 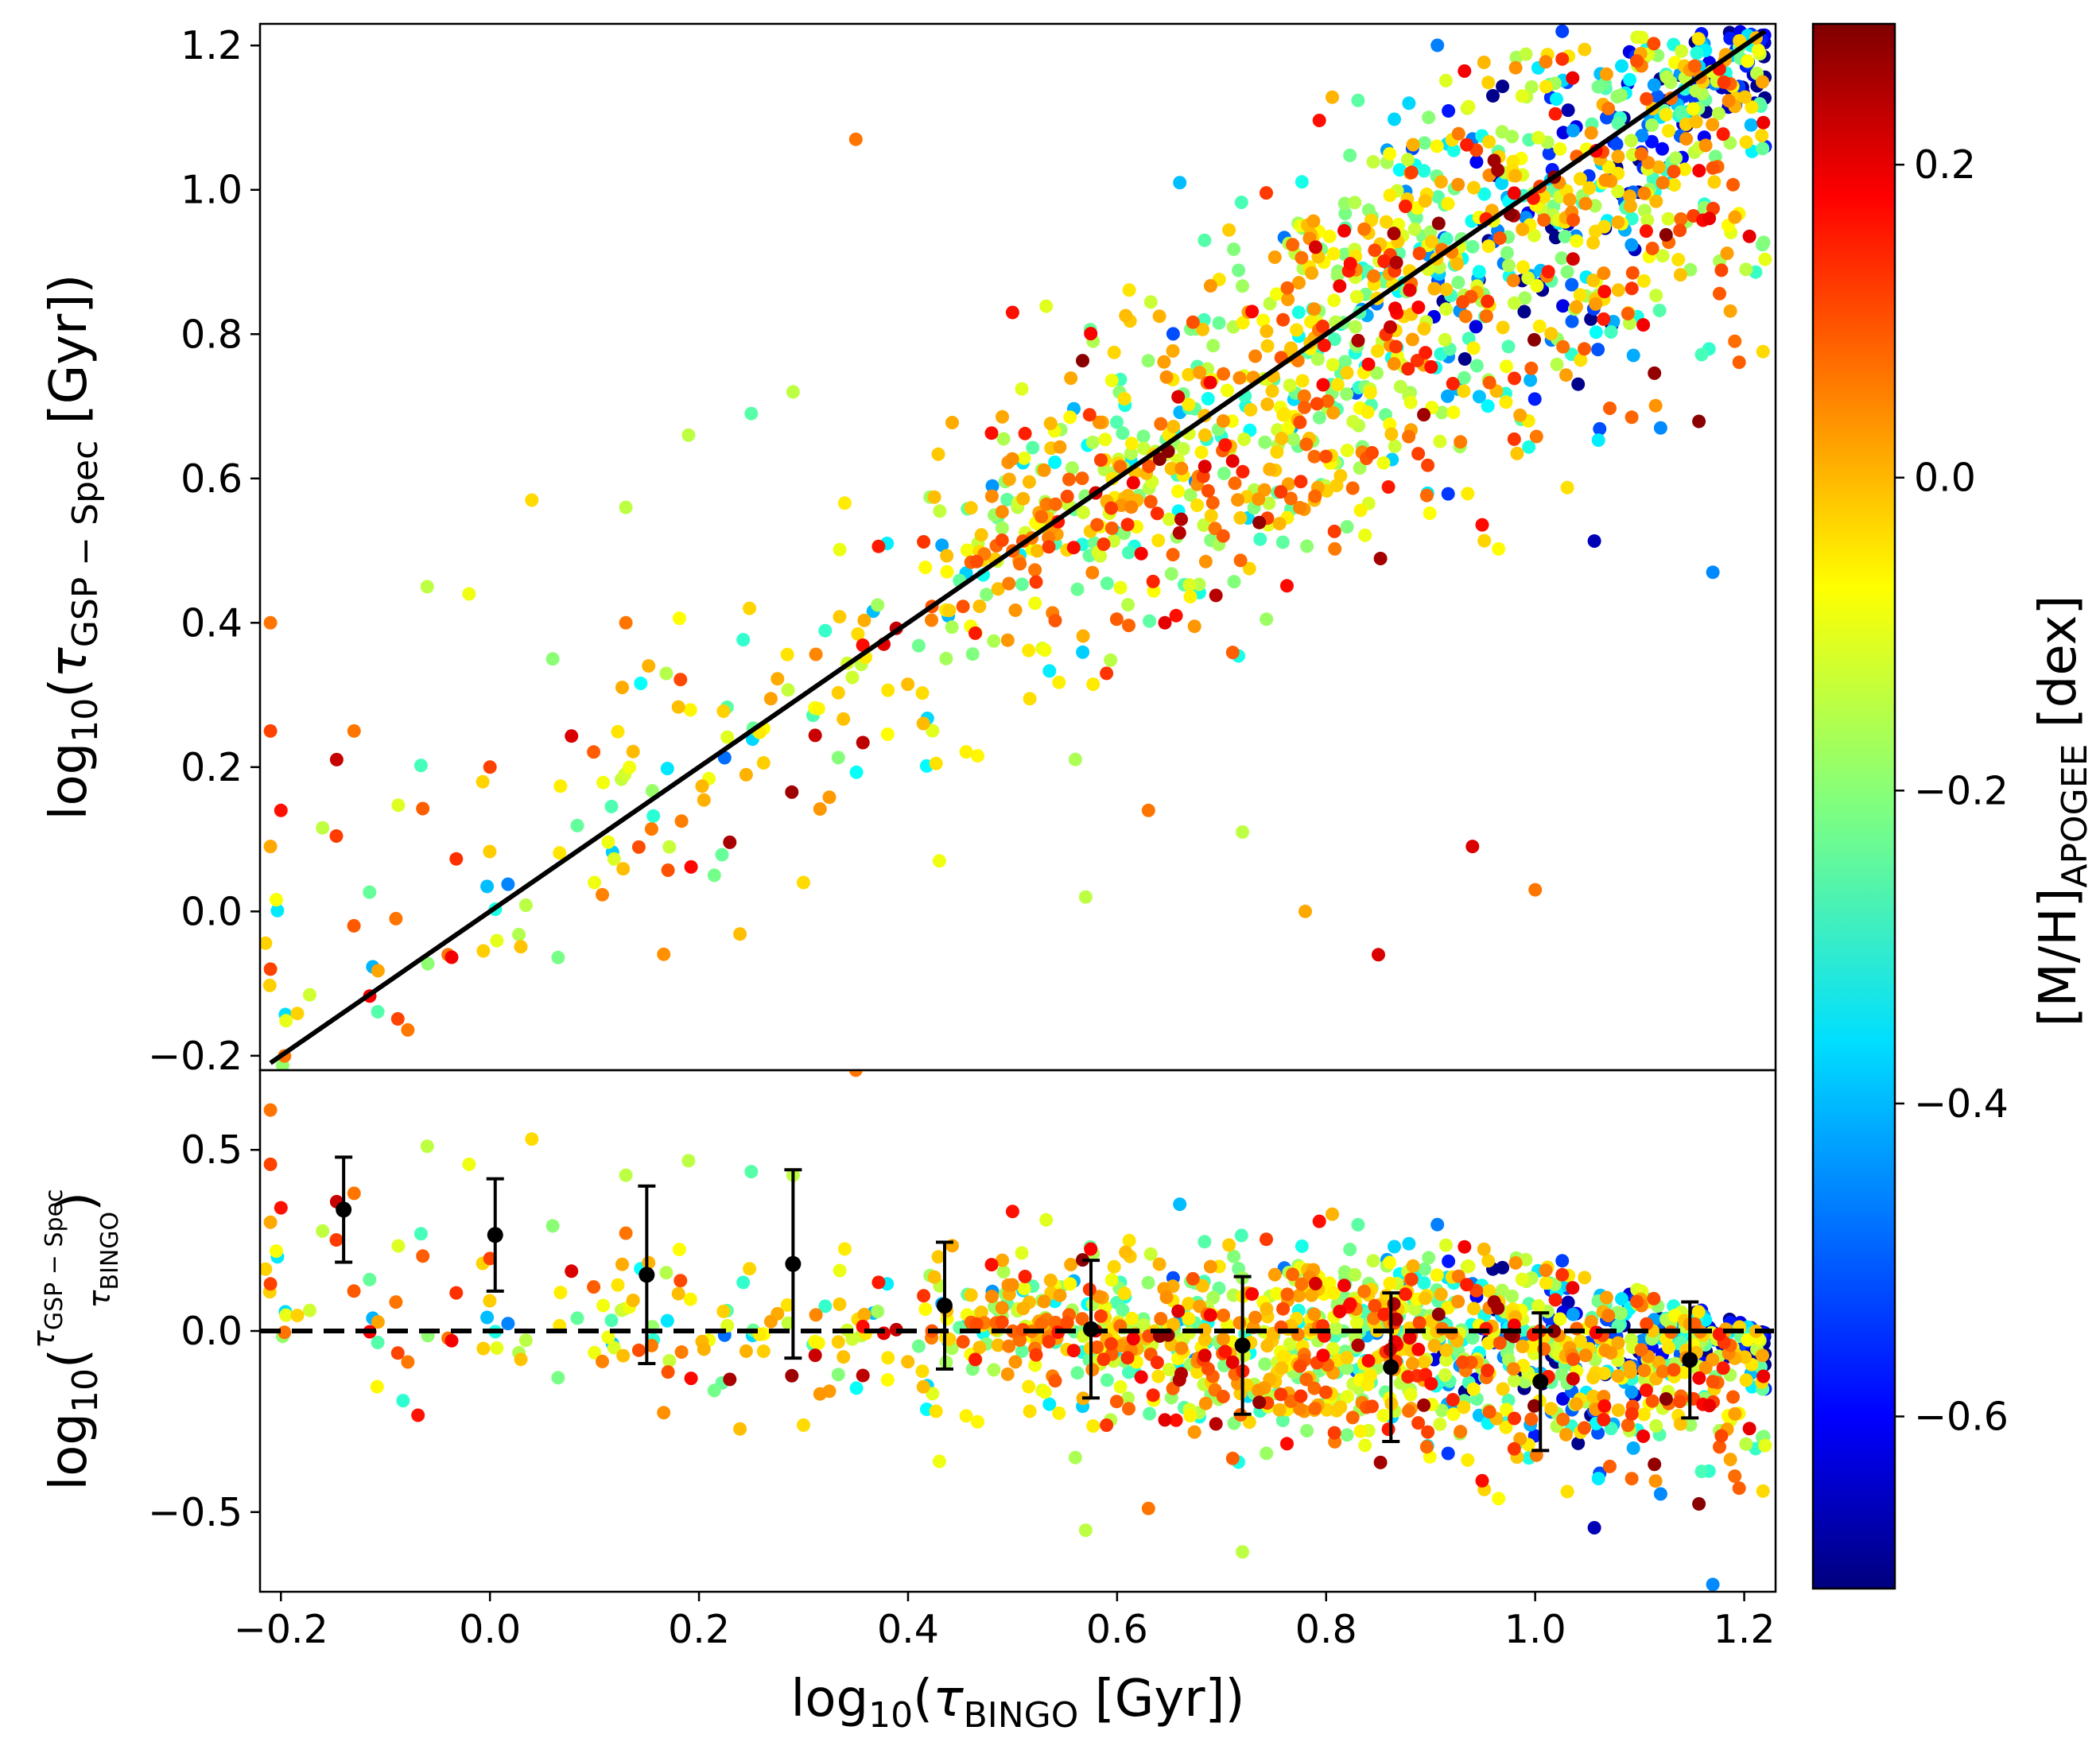 What do you see at coordinates (1326, 1629) in the screenshot?
I see `tick-label: 0.8` at bounding box center [1326, 1629].